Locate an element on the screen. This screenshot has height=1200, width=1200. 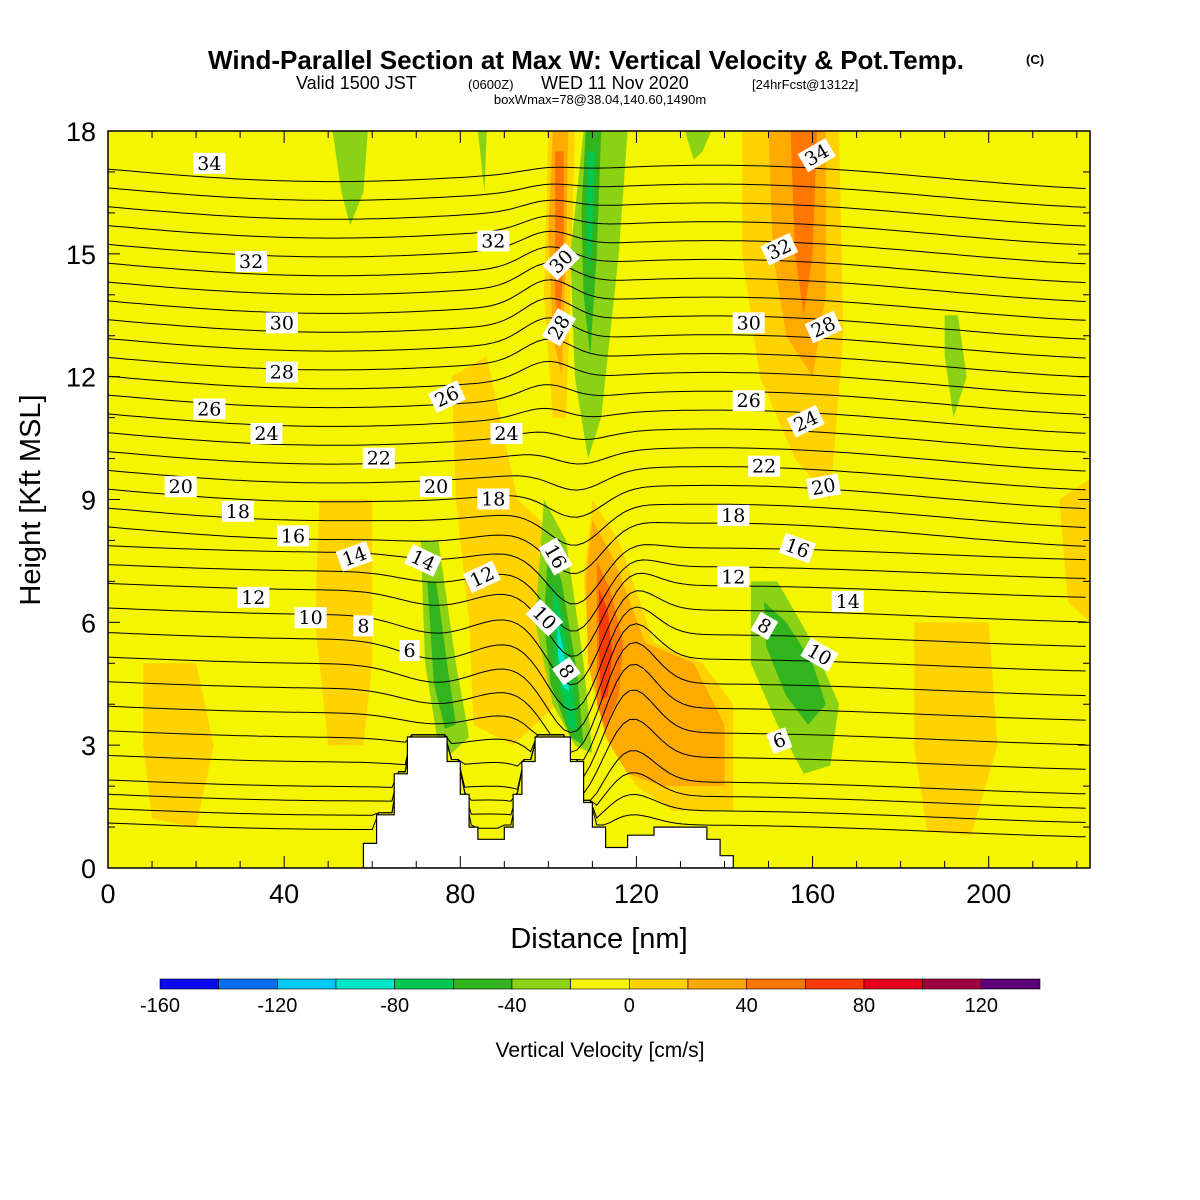
colorbar-bin--160 is located at coordinates (189, 984).